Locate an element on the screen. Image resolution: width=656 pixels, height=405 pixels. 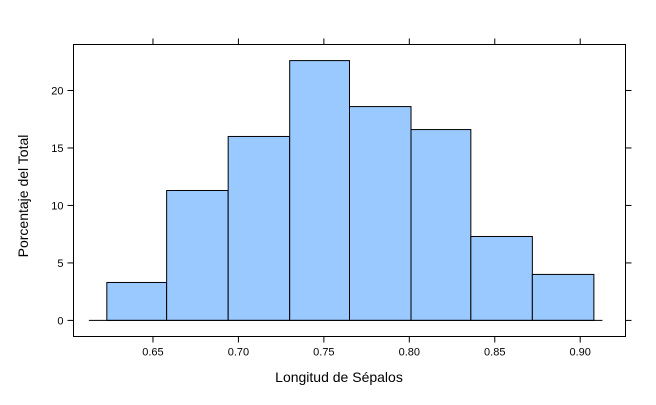
x-axis-title: Longitud de Sépalos is located at coordinates (339, 377).